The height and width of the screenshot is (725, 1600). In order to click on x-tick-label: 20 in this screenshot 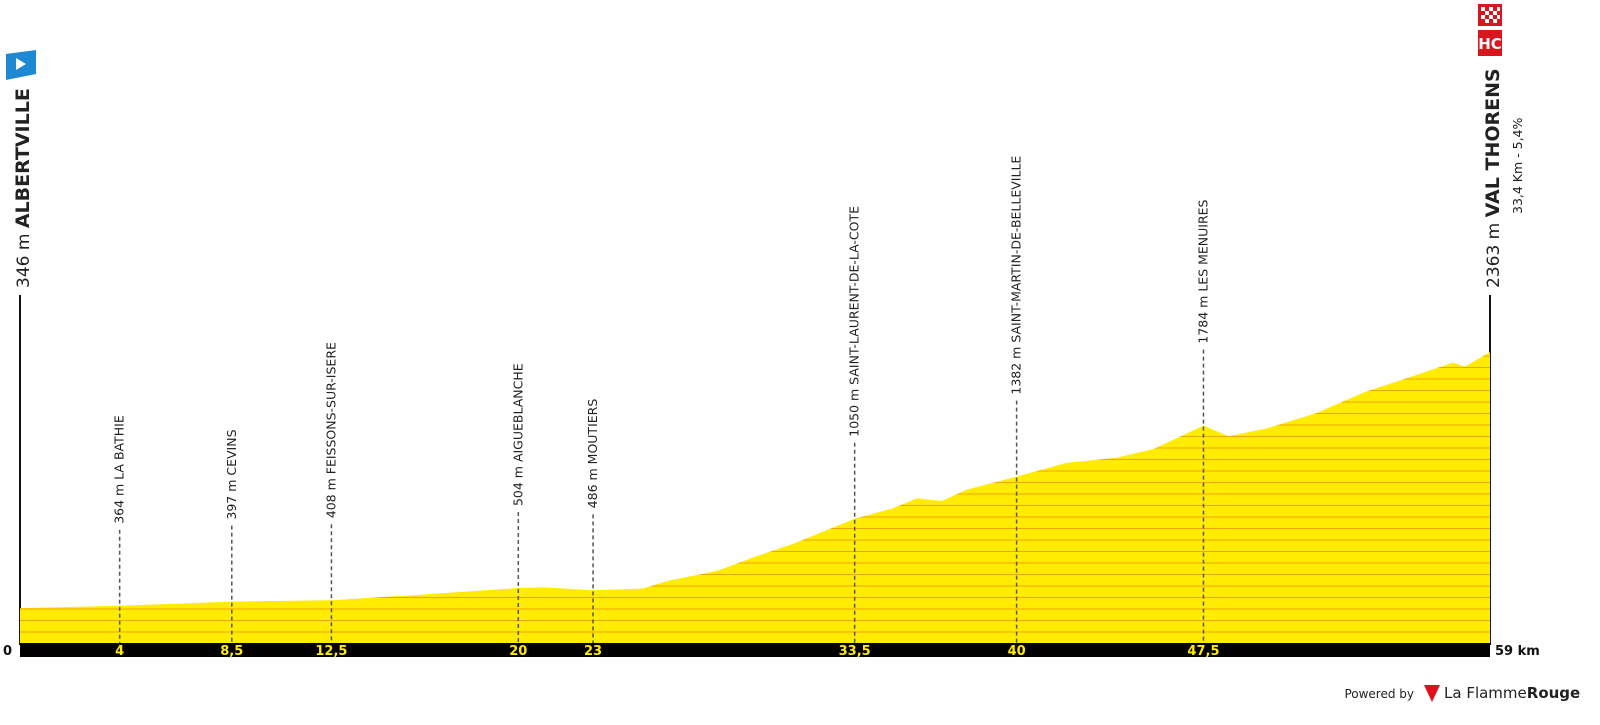, I will do `click(518, 651)`.